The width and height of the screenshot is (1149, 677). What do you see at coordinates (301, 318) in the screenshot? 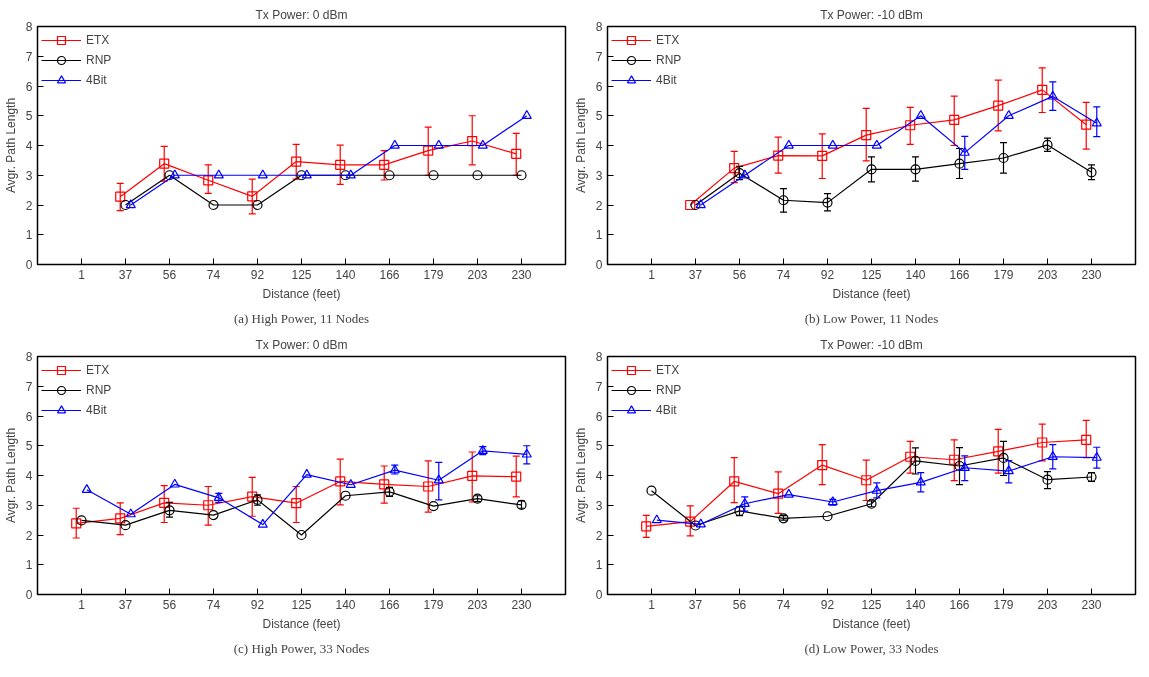
I see `text: (a) High Power, 11 Nodes` at bounding box center [301, 318].